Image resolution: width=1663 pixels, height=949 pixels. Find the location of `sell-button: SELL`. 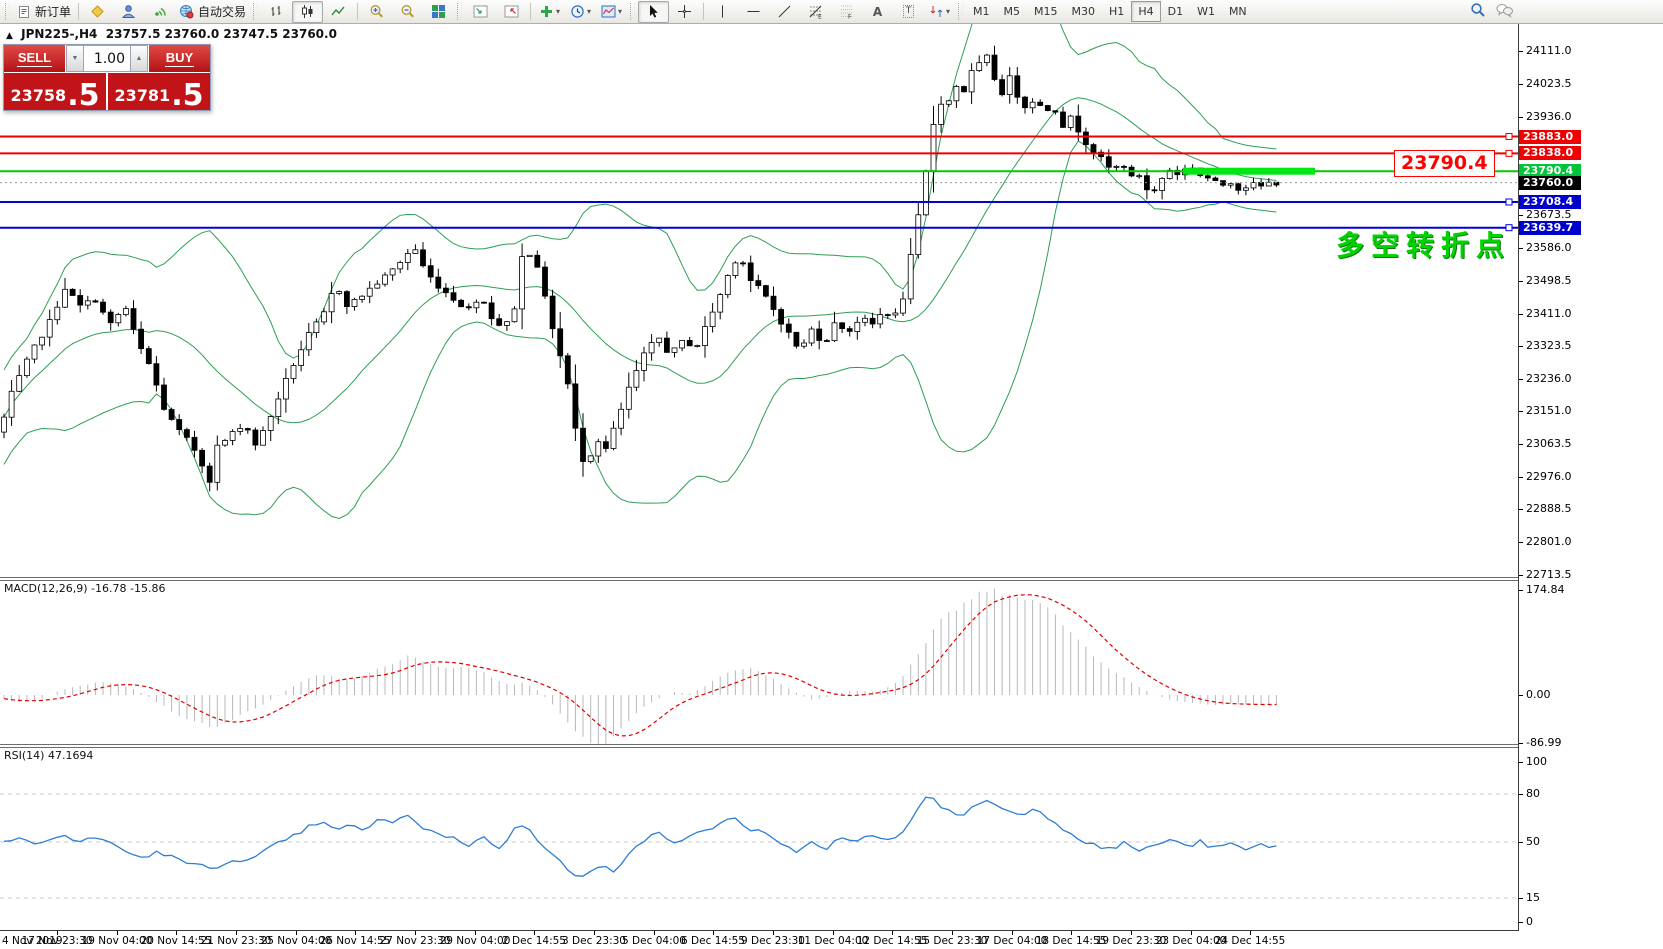

sell-button: SELL is located at coordinates (34, 58).